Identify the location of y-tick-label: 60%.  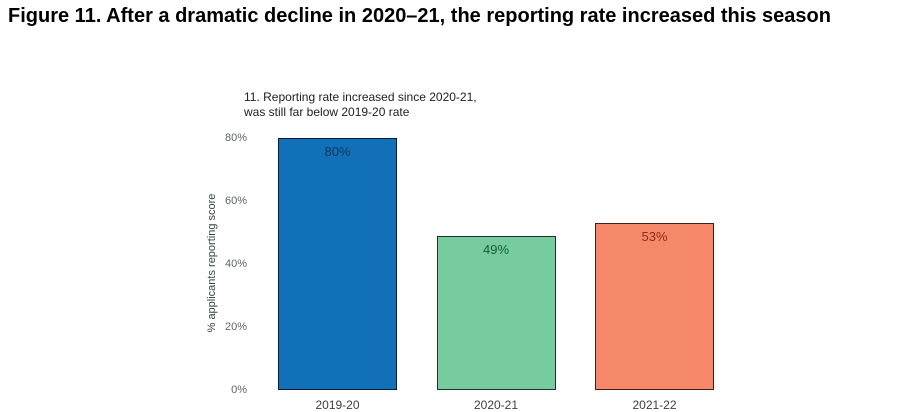
(235, 201).